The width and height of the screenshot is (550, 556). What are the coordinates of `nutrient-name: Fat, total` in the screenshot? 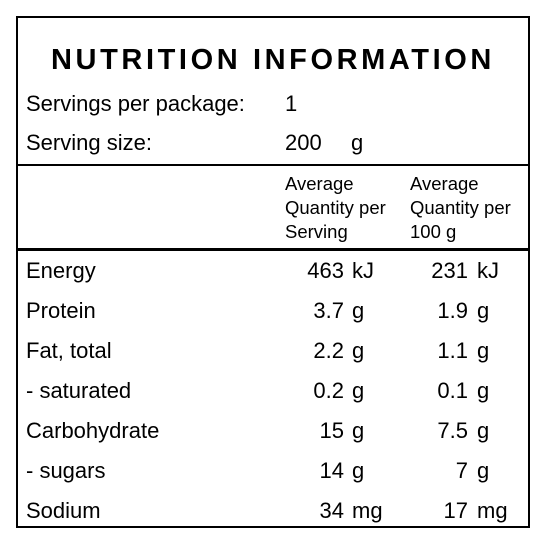 It's located at (69, 350).